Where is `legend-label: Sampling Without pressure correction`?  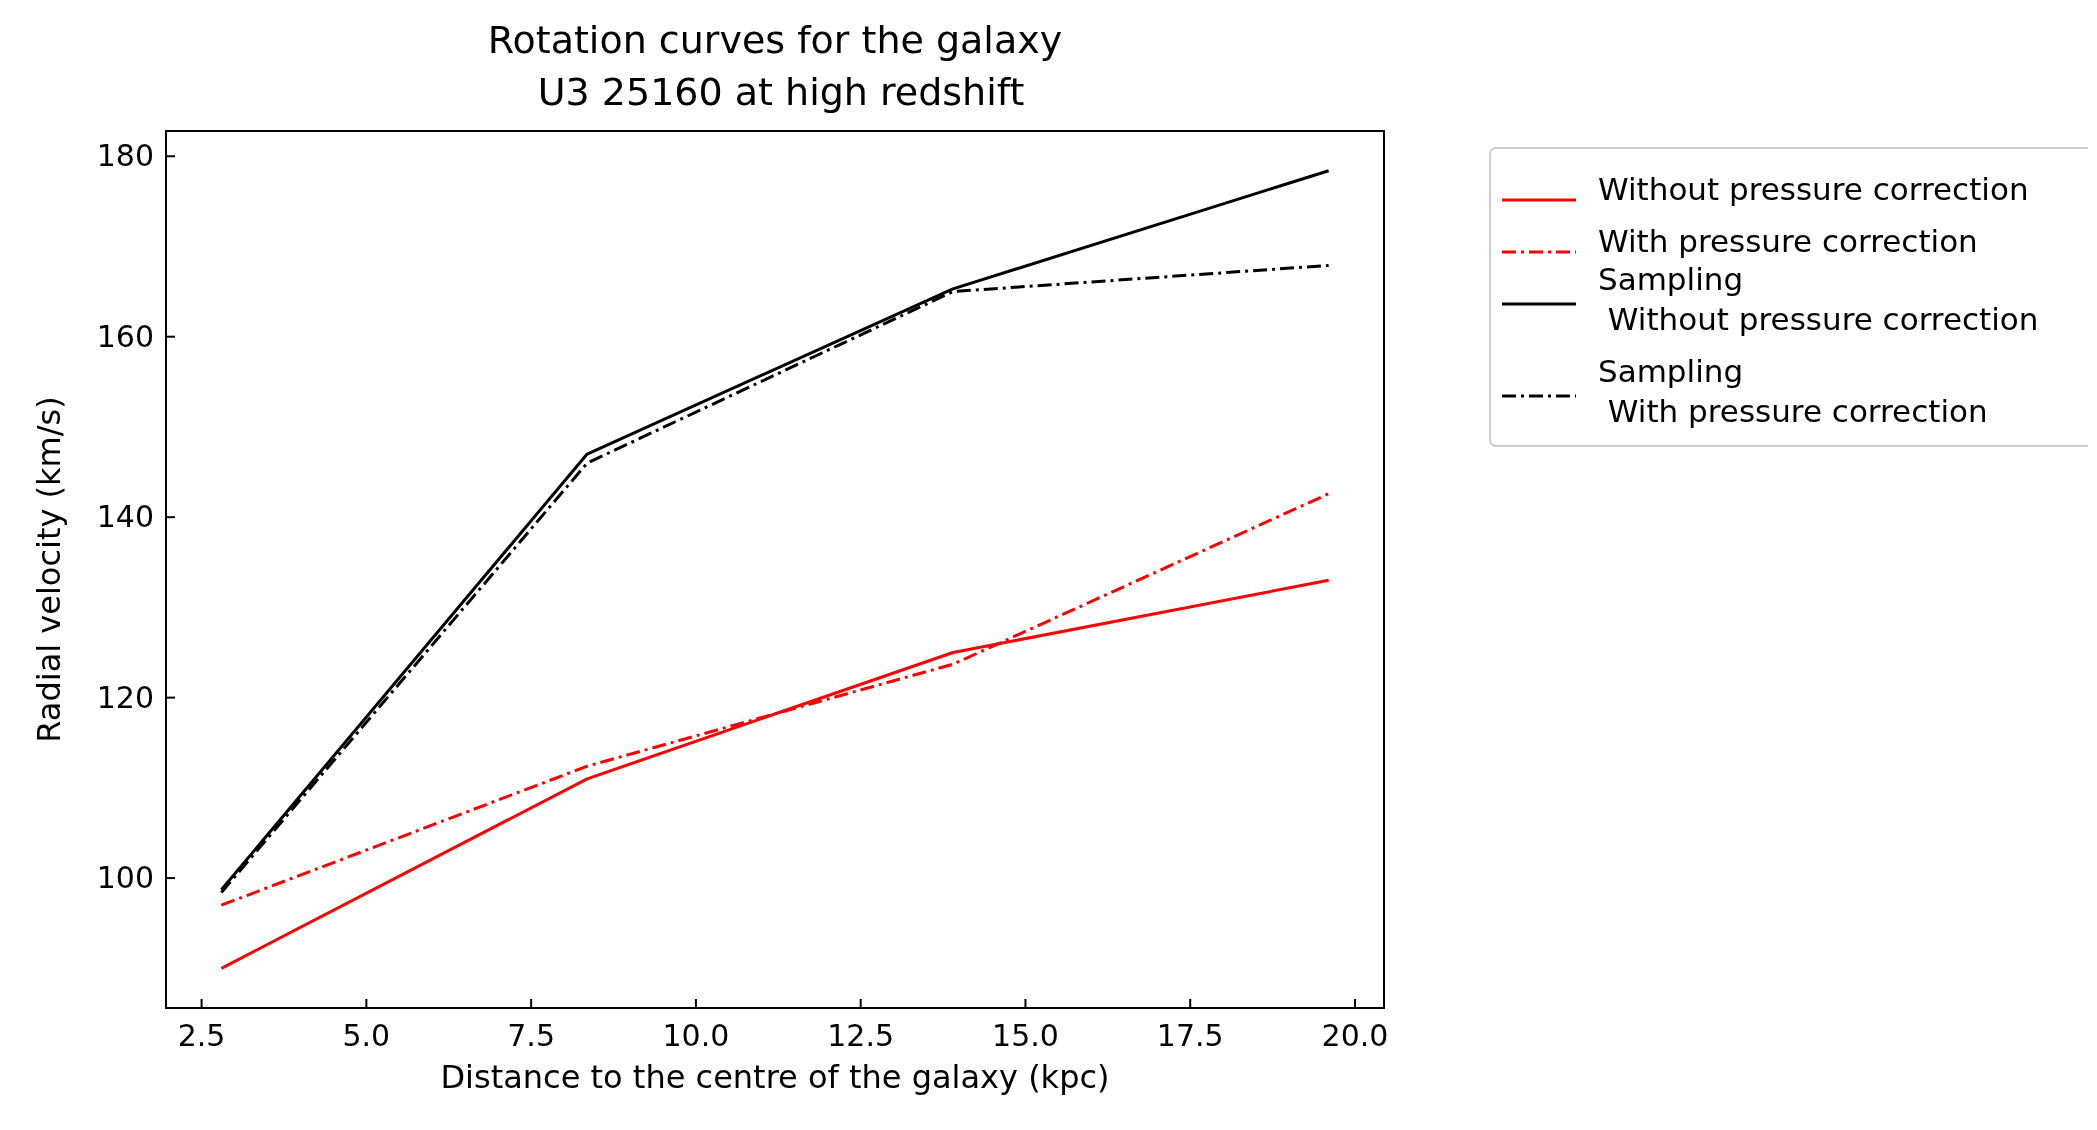
legend-label: Sampling Without pressure correction is located at coordinates (1818, 299).